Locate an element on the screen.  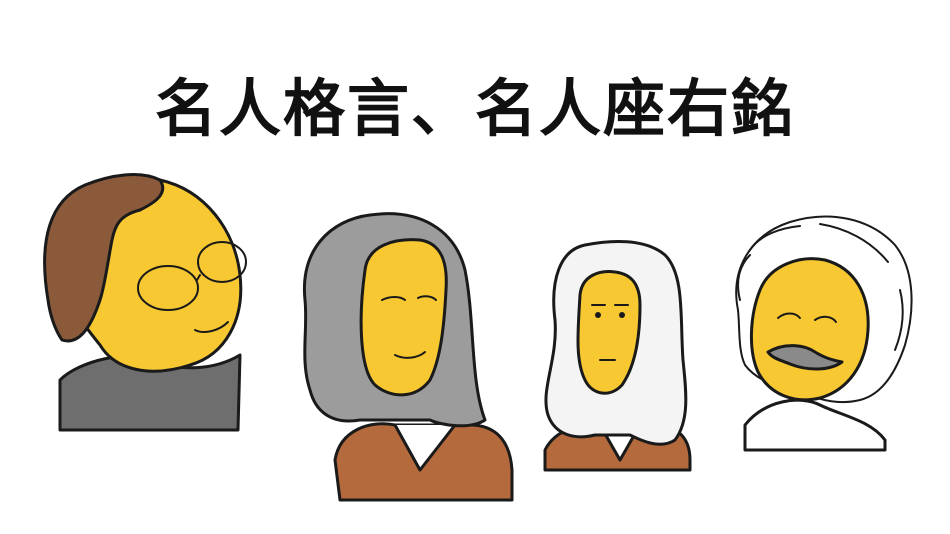
portrait-glasses-man-icon is located at coordinates (145, 302).